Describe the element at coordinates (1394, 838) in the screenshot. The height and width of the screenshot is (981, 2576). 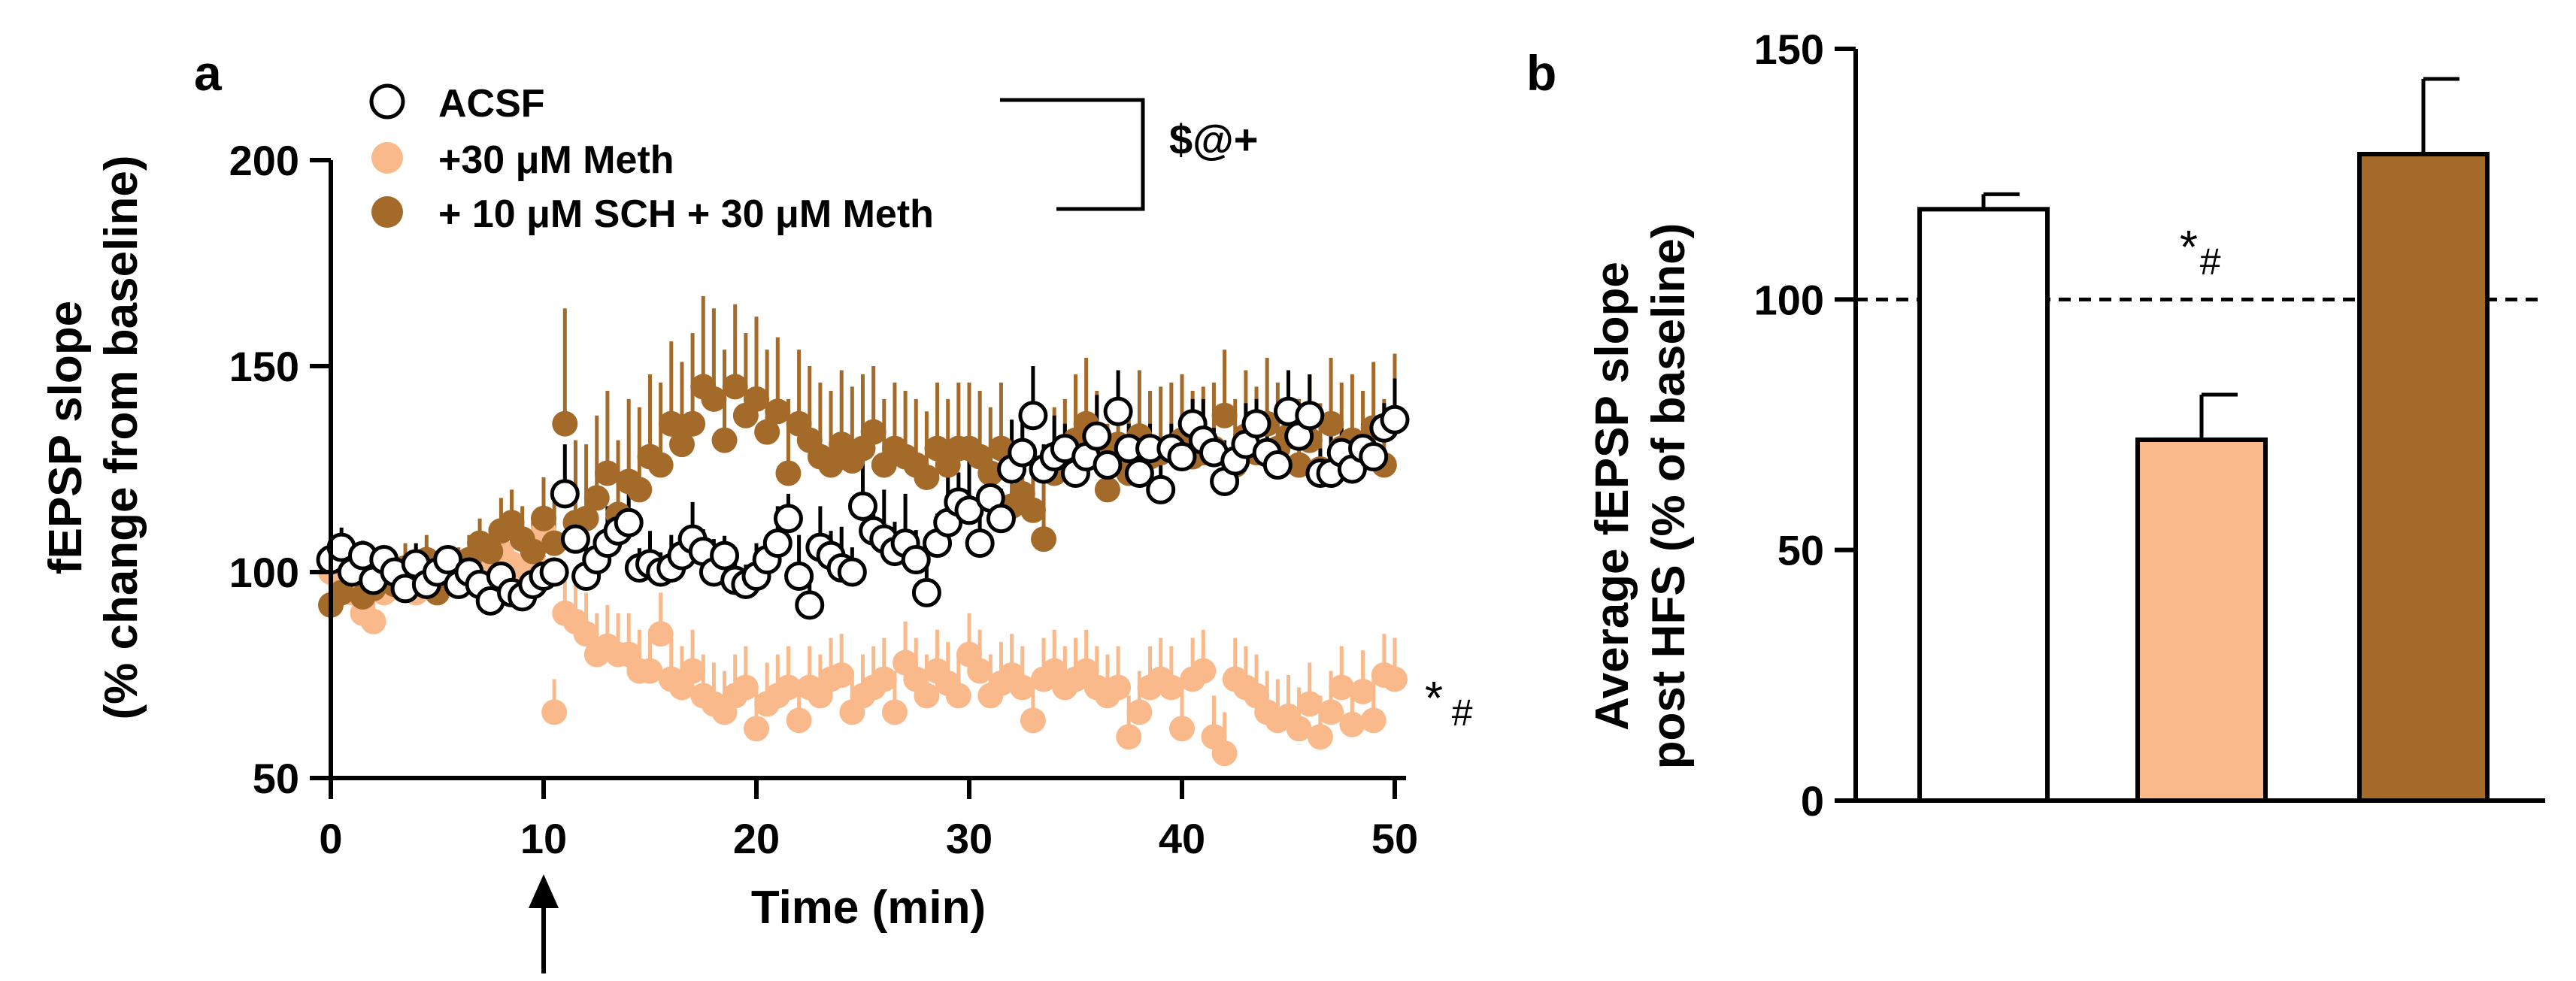
I see `panel-a-xtick-label-50: 50` at that location.